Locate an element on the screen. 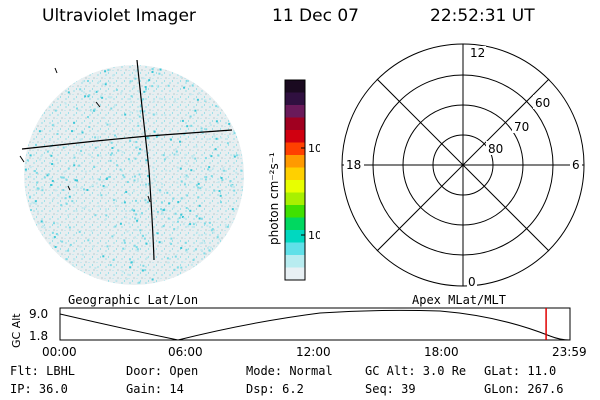 The image size is (600, 400). colorbar-frame is located at coordinates (295, 180).